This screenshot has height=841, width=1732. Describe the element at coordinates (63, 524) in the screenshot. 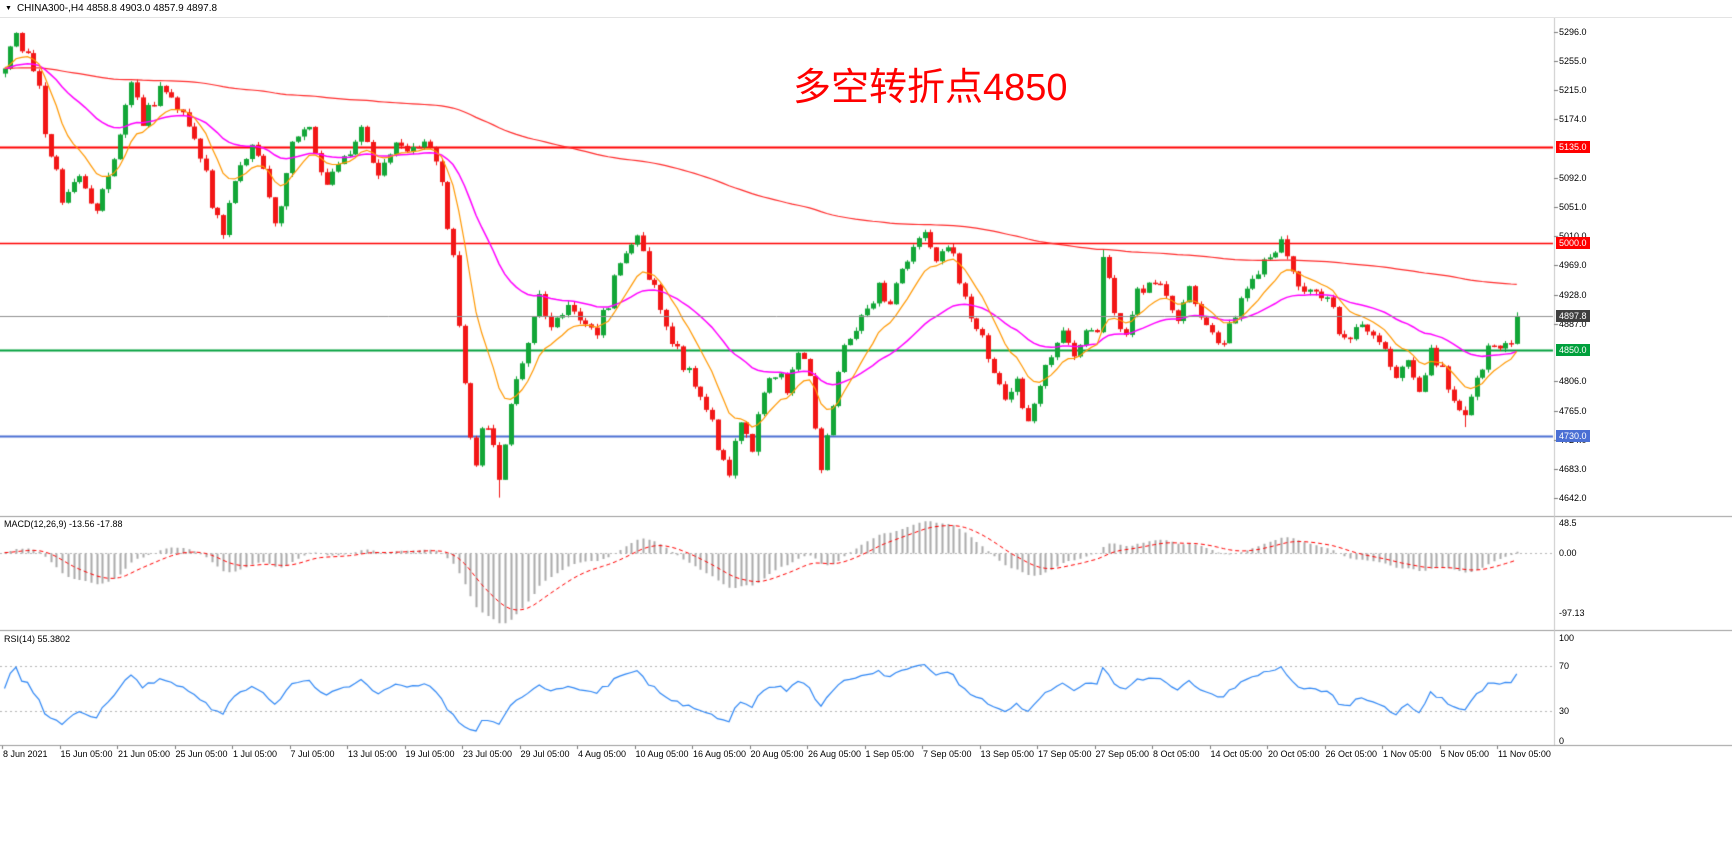

I see `macd-indicator-label: MACD(12,26,9) -13.56 -17.88` at that location.